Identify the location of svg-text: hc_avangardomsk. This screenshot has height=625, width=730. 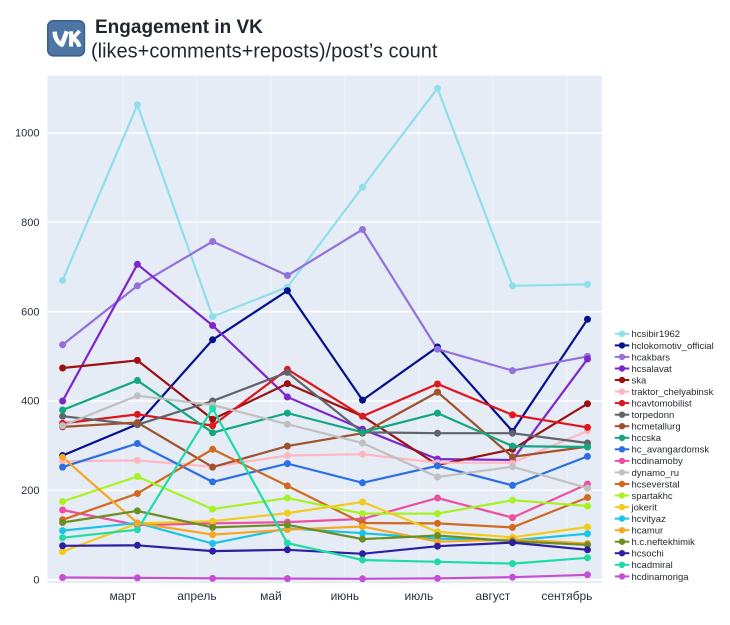
(671, 450).